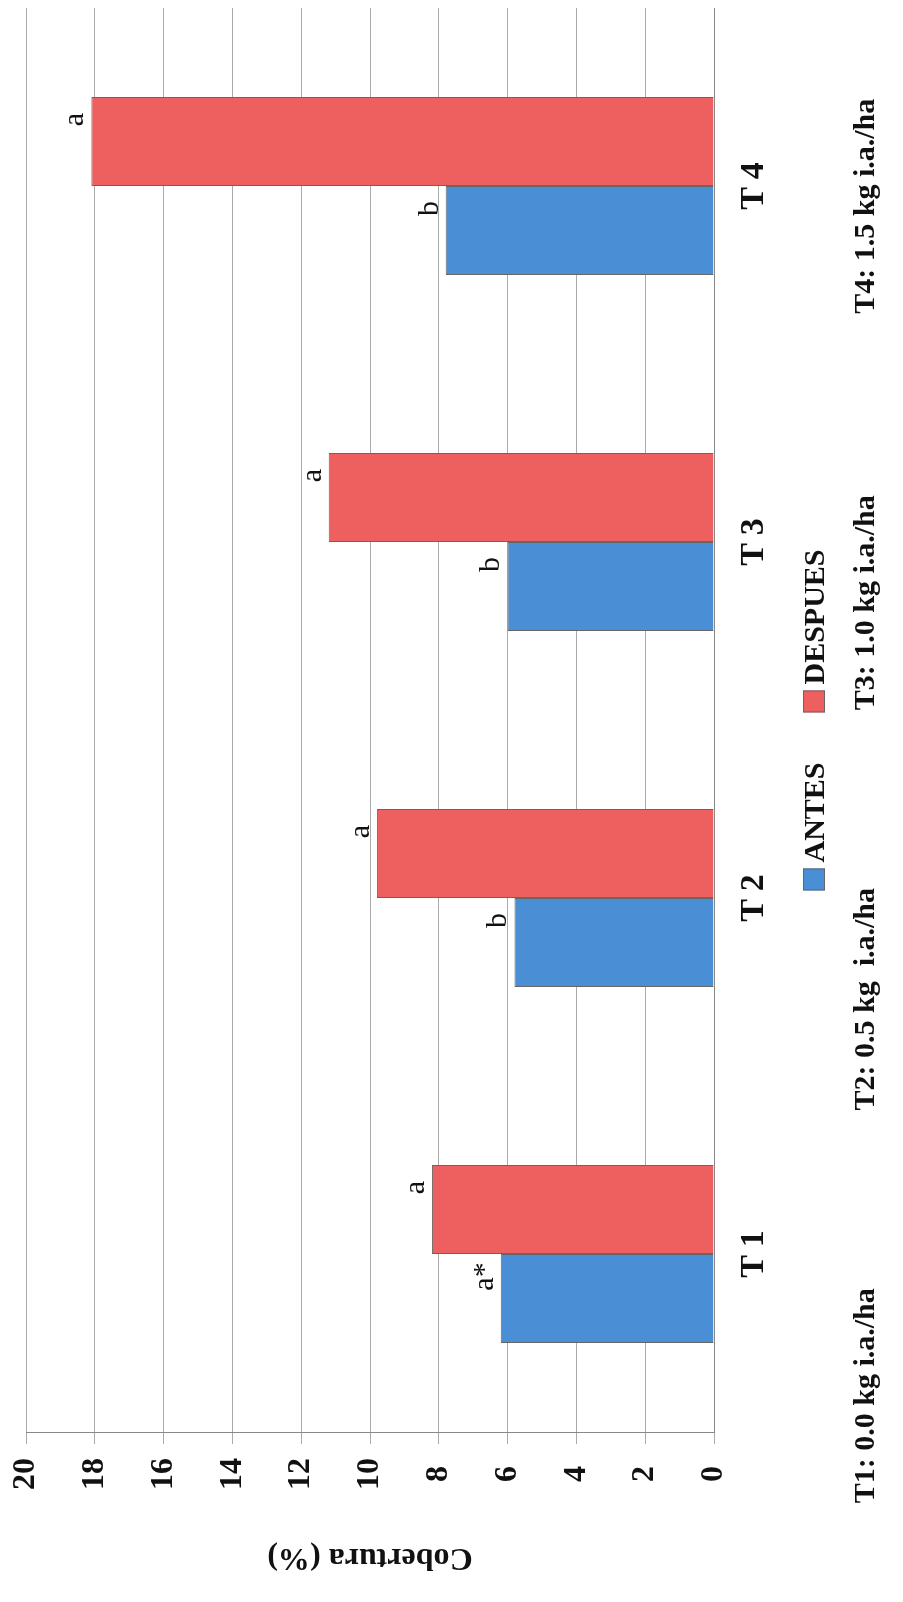 This screenshot has width=903, height=1602. Describe the element at coordinates (504, 1474) in the screenshot. I see `x-tick-label: 6` at that location.